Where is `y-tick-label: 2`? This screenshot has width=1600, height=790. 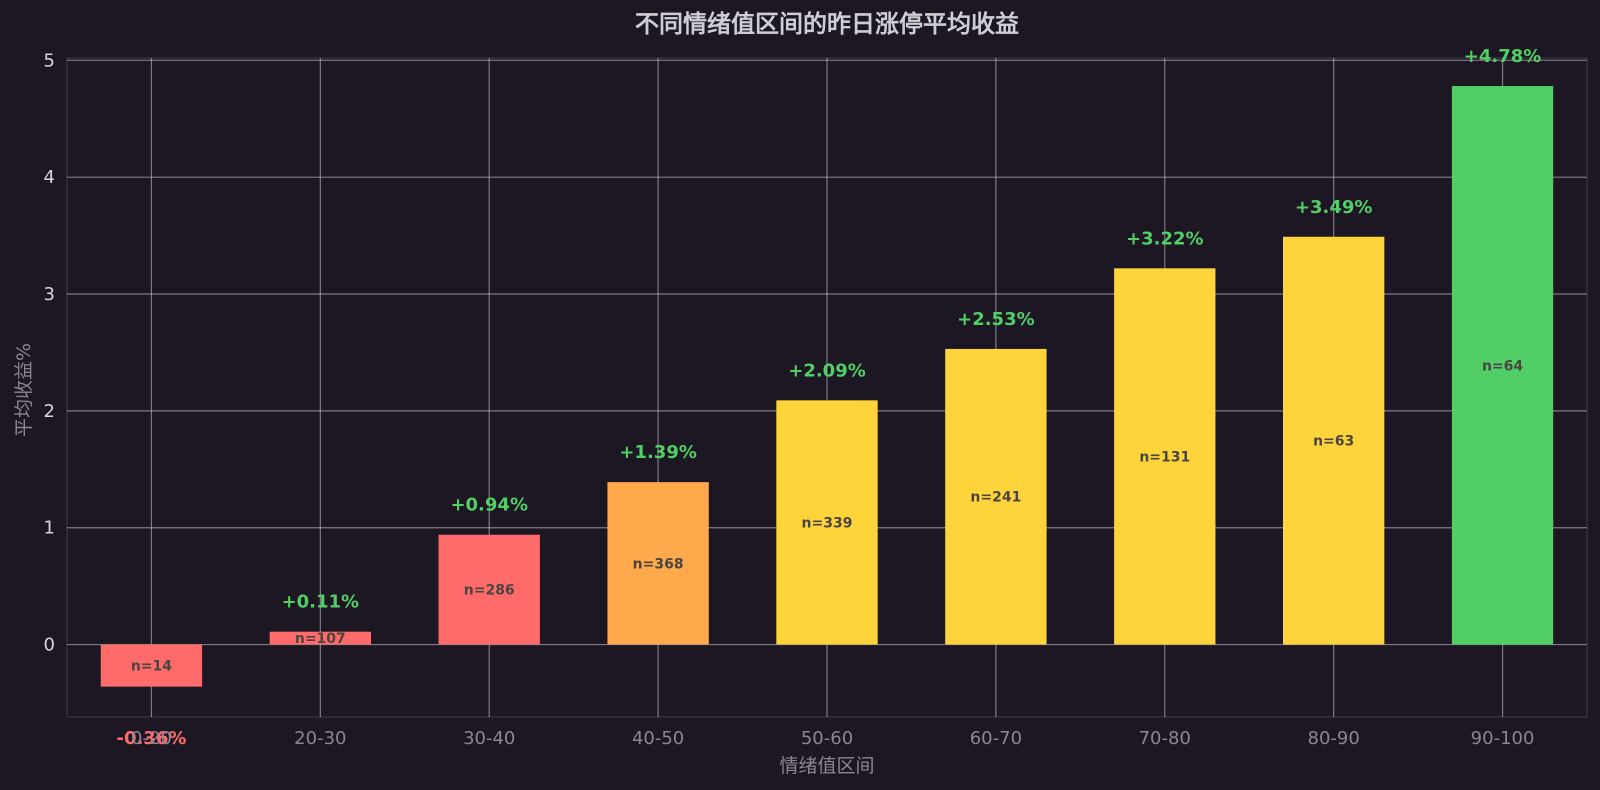 y-tick-label: 2 is located at coordinates (49, 411).